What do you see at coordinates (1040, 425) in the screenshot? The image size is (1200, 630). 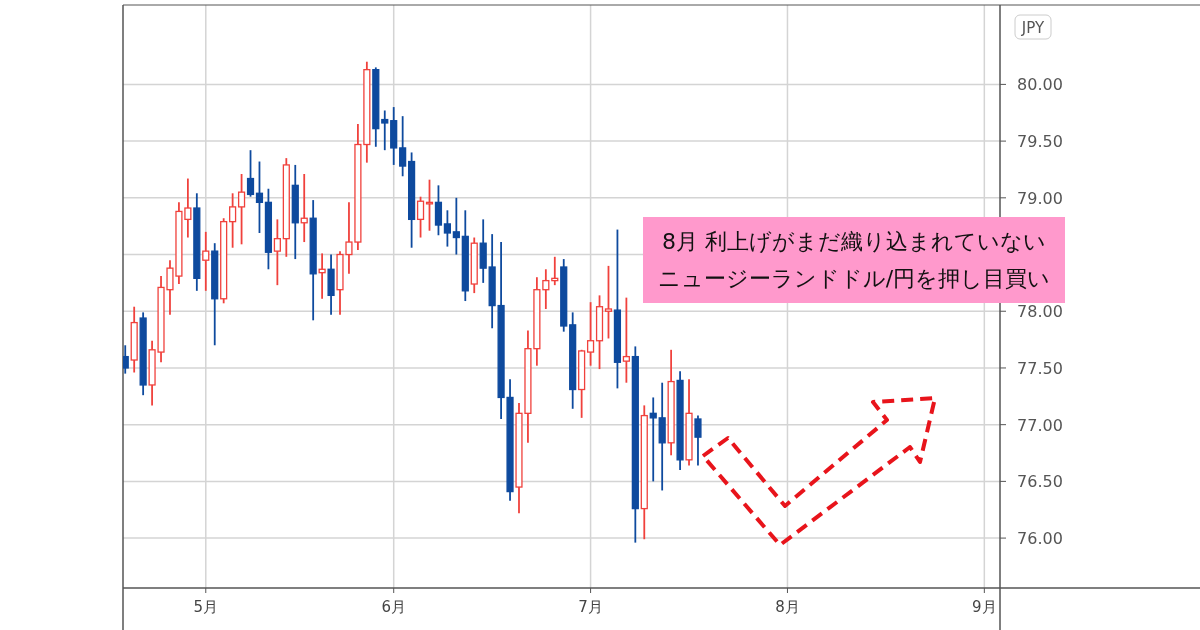 I see `y-tick-label: 77.00` at bounding box center [1040, 425].